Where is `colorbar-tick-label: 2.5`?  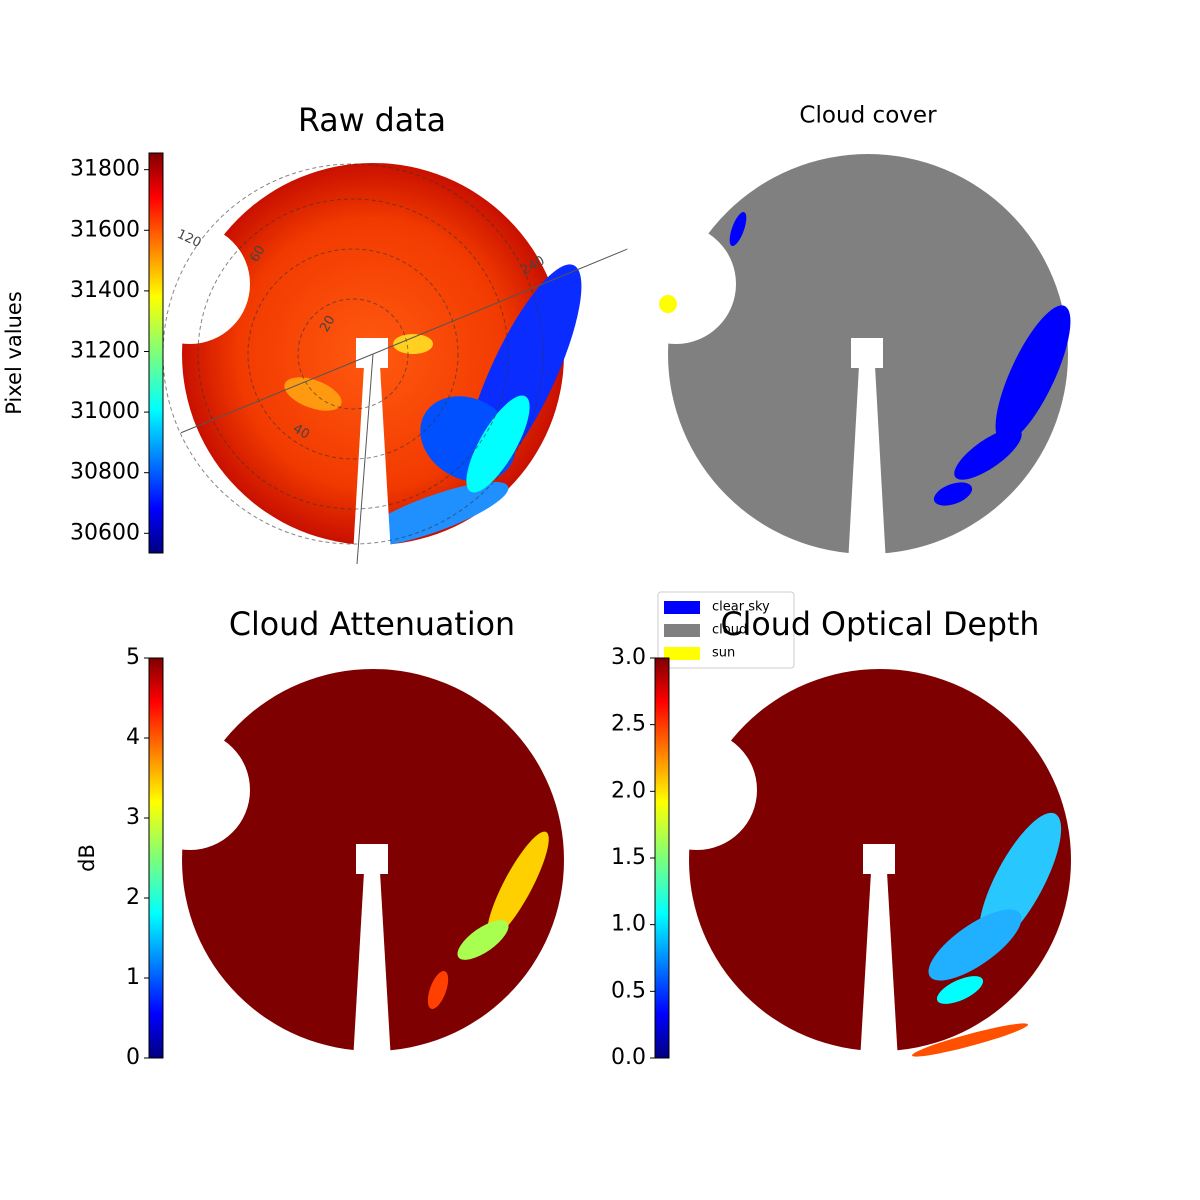 colorbar-tick-label: 2.5 is located at coordinates (628, 724).